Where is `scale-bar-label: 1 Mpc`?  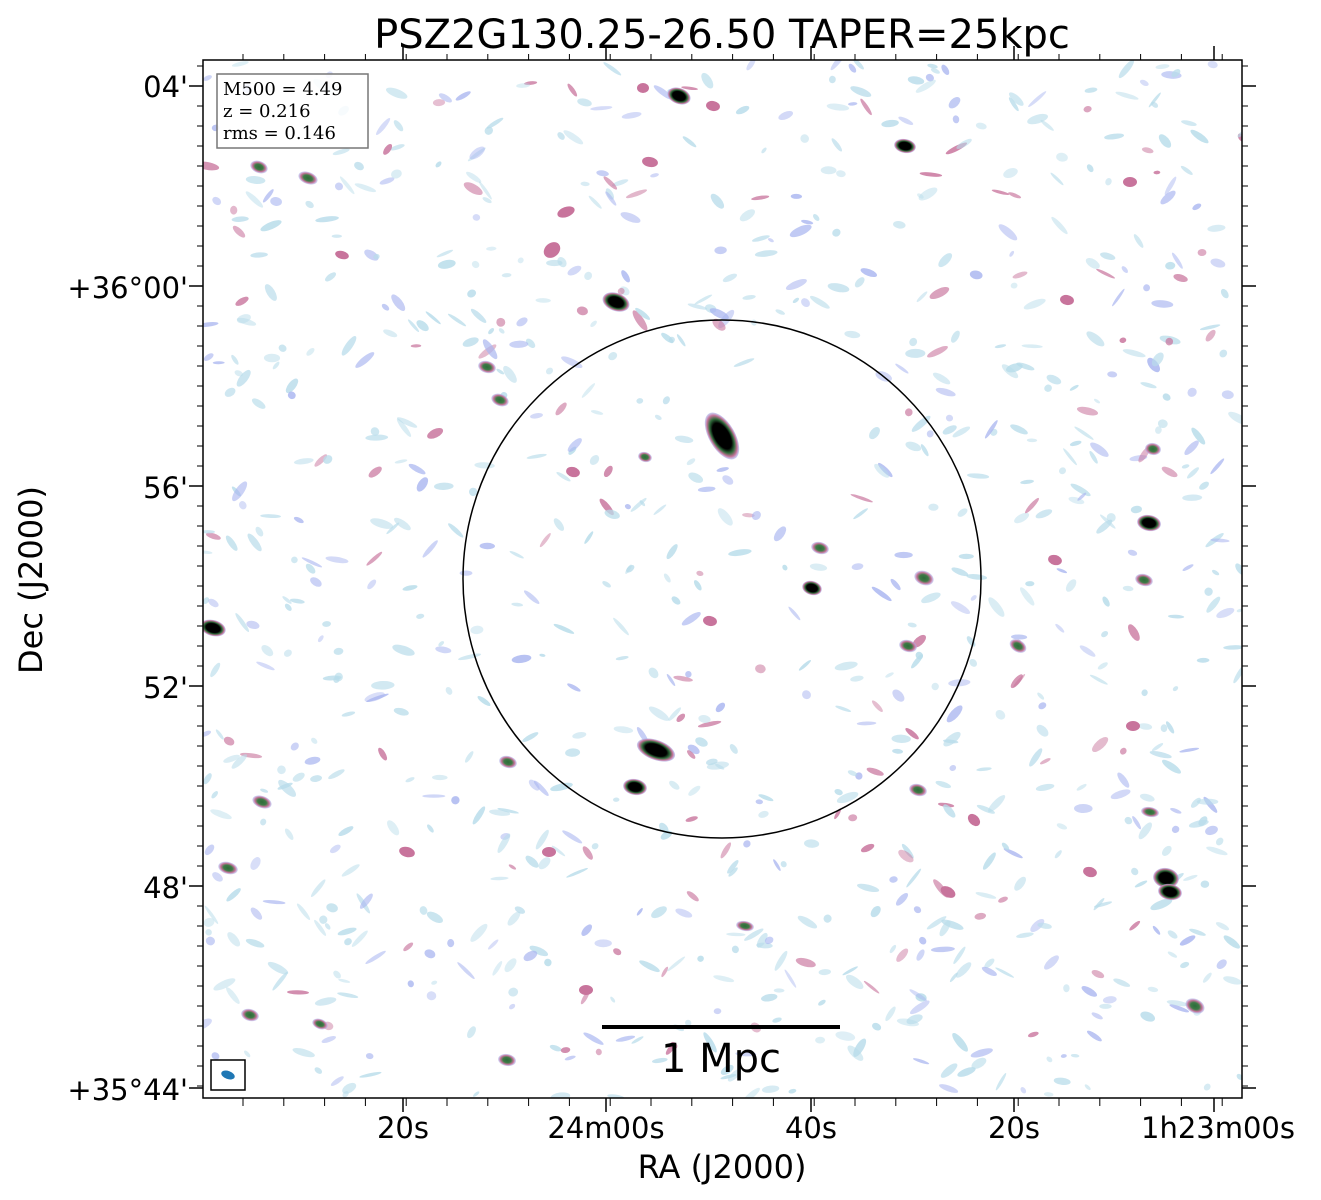 scale-bar-label: 1 Mpc is located at coordinates (721, 1059).